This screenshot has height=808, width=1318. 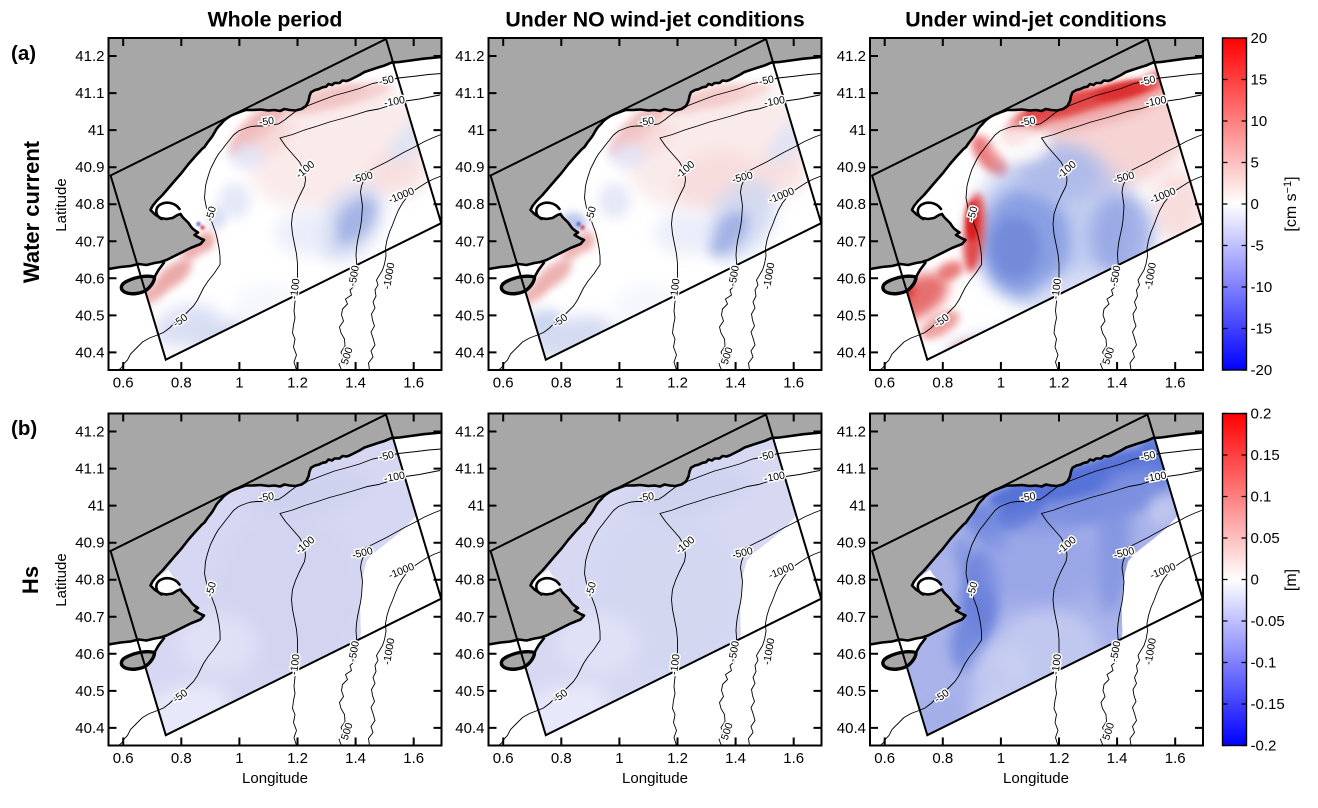 I want to click on svg-text: (a), so click(x=23, y=53).